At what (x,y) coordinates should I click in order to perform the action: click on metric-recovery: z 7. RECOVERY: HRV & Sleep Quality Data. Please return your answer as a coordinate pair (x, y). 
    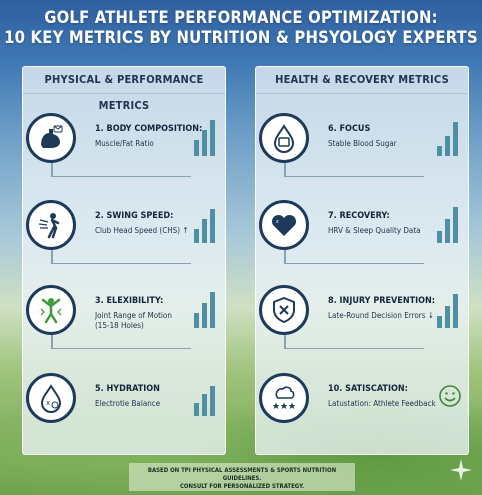
    Looking at the image, I should click on (362, 240).